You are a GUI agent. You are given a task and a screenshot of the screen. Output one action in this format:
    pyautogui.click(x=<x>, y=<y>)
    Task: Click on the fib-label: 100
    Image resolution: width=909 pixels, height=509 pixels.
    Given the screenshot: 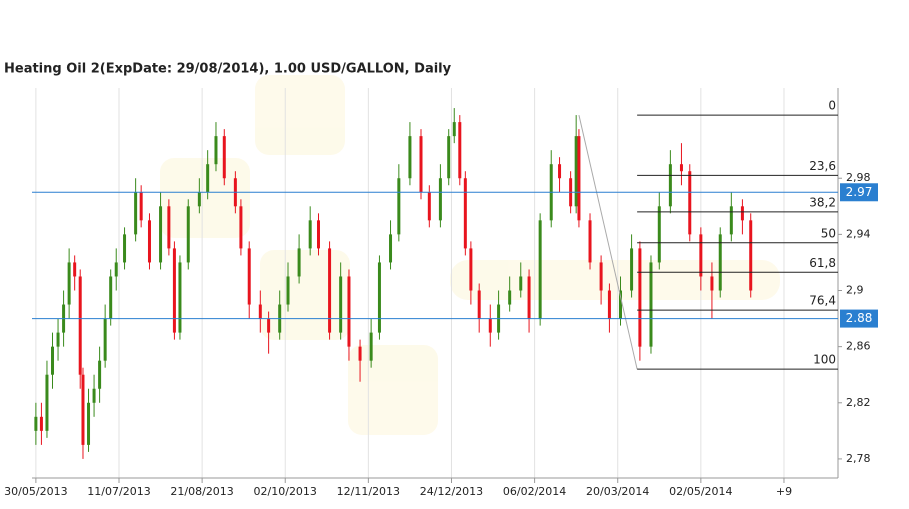 What is the action you would take?
    pyautogui.click(x=824, y=360)
    